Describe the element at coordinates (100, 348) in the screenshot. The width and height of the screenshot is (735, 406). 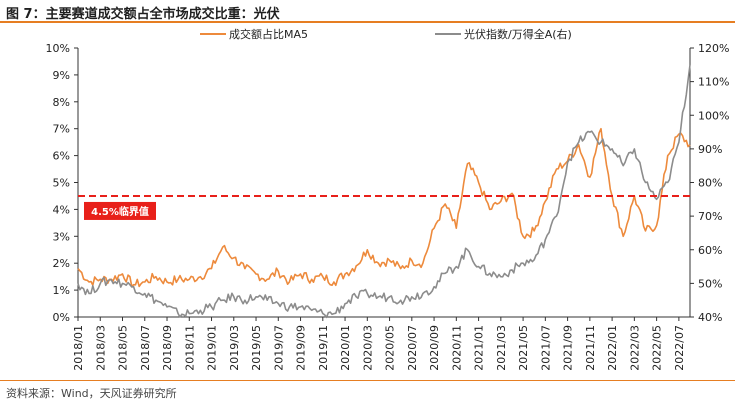
I see `x-tick-label: 2018/03` at that location.